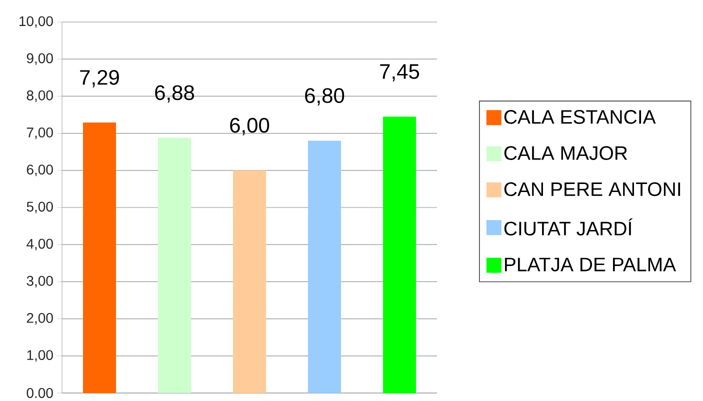  I want to click on y-tick-label: 2,00, so click(39, 319).